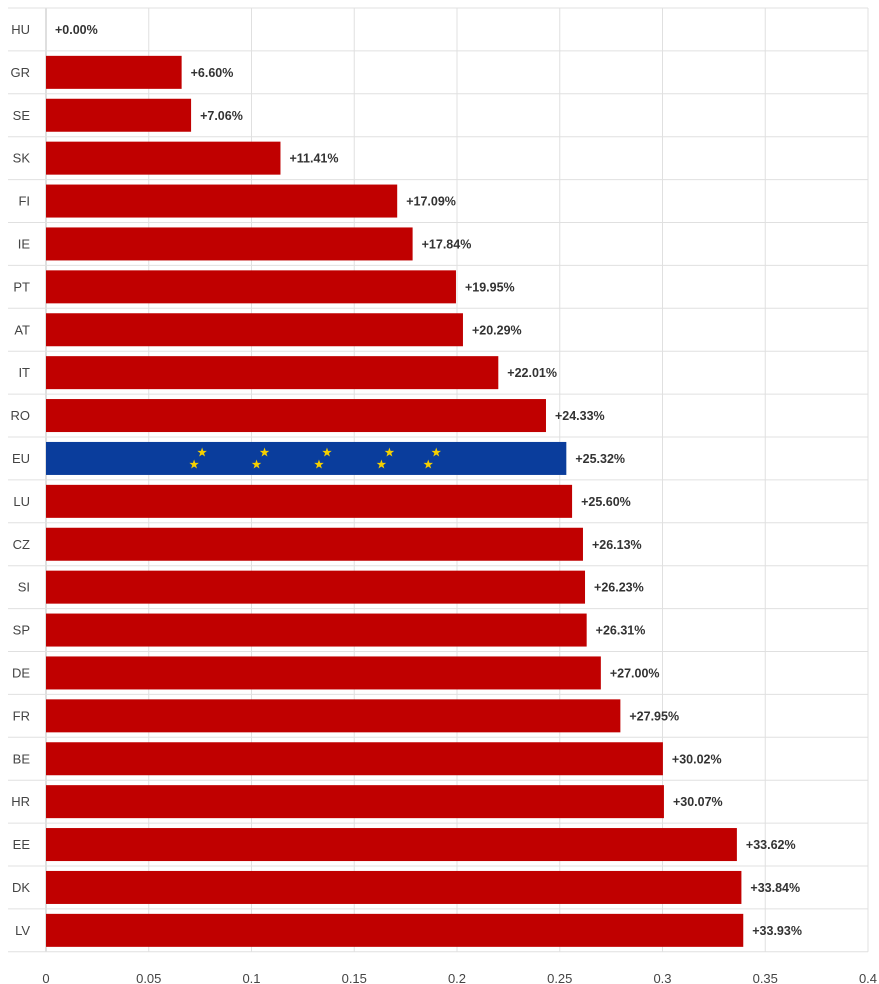  Describe the element at coordinates (662, 977) in the screenshot. I see `x-tick-label: 0.3` at that location.